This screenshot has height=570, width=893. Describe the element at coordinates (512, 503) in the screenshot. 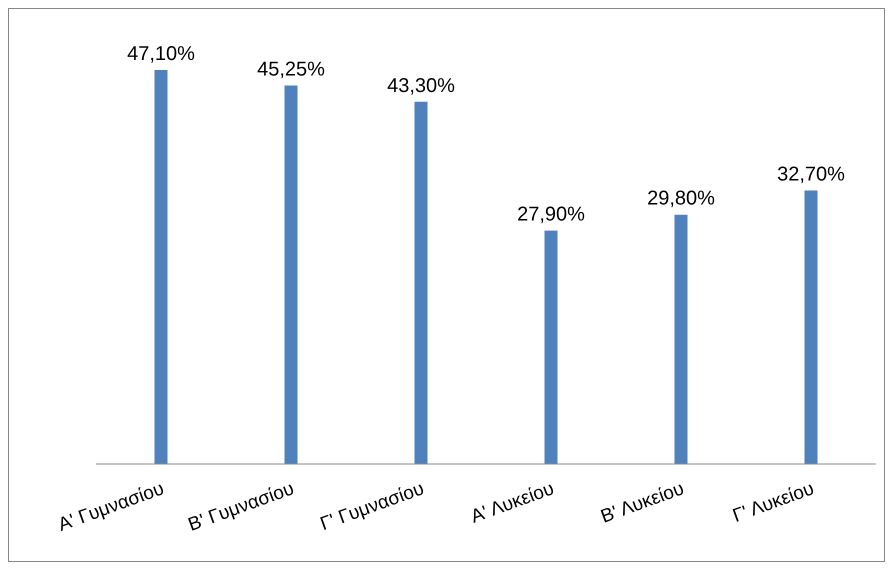

I see `x-tick-label: Α' Λυκείου` at that location.